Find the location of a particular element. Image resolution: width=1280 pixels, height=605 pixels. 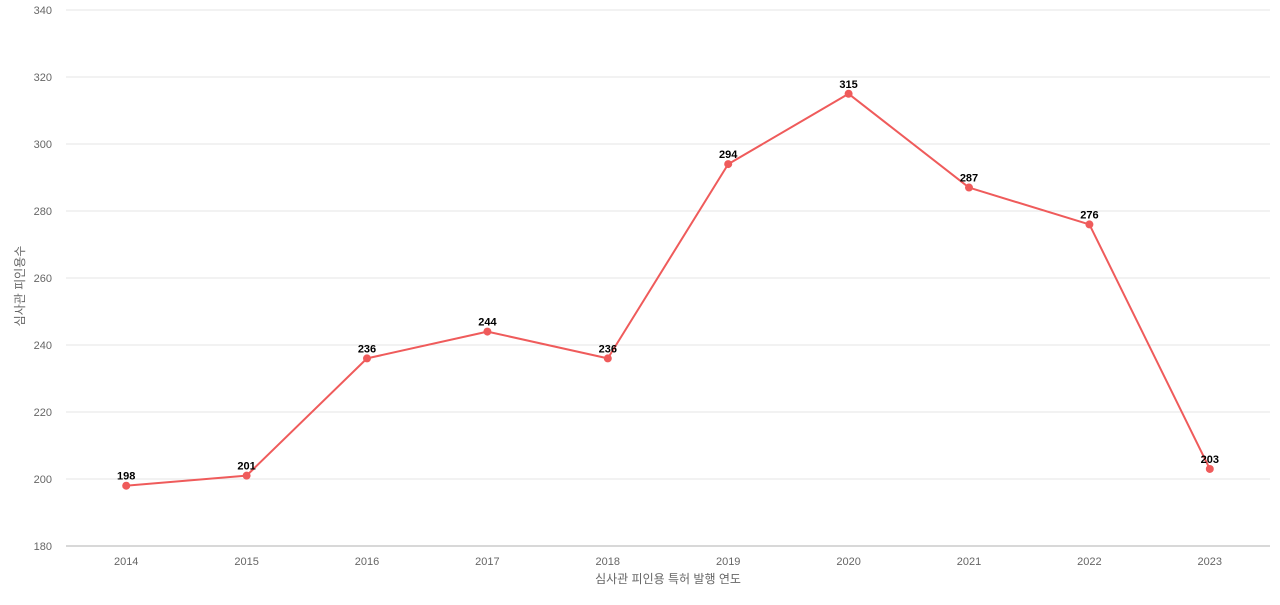

x-tick-label: 2015 is located at coordinates (246, 562).